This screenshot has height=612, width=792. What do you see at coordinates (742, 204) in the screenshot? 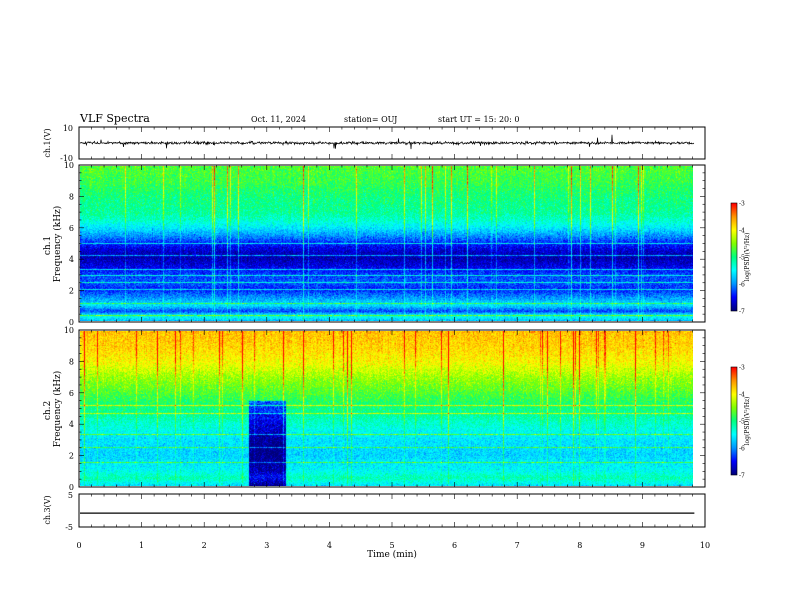
I see `ch1-colorbar-tick-0: -3` at bounding box center [742, 204].